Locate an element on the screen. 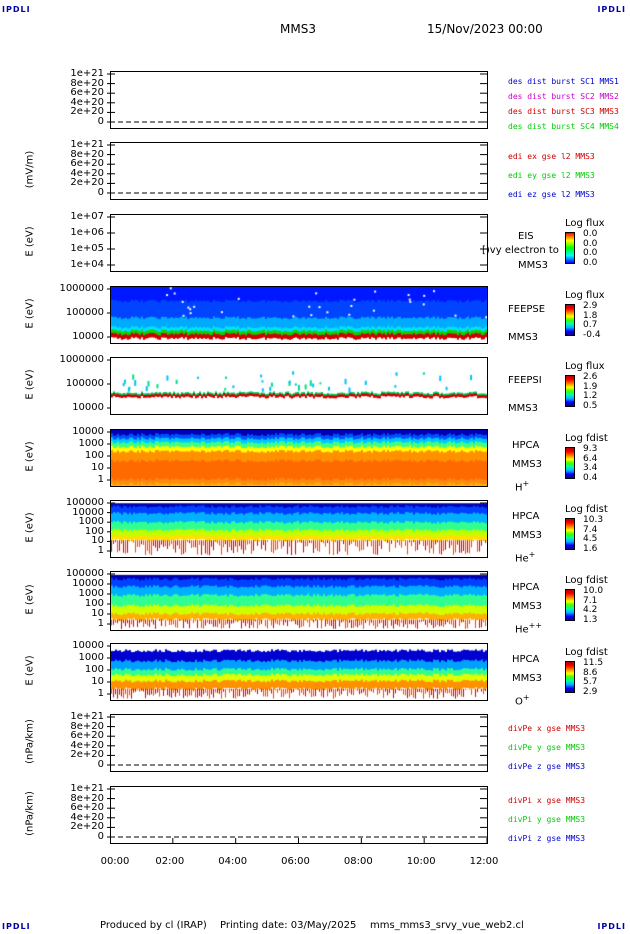 This screenshot has height=934, width=630. corner-label-tl: IPDLI is located at coordinates (16, 9).